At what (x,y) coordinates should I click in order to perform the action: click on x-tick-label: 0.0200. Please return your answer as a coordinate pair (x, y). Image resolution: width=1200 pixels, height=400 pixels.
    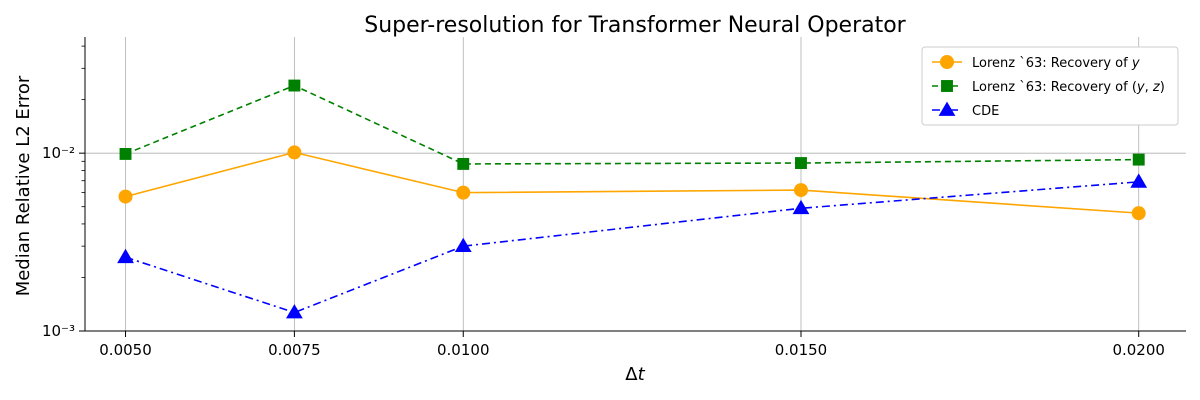
    Looking at the image, I should click on (1138, 350).